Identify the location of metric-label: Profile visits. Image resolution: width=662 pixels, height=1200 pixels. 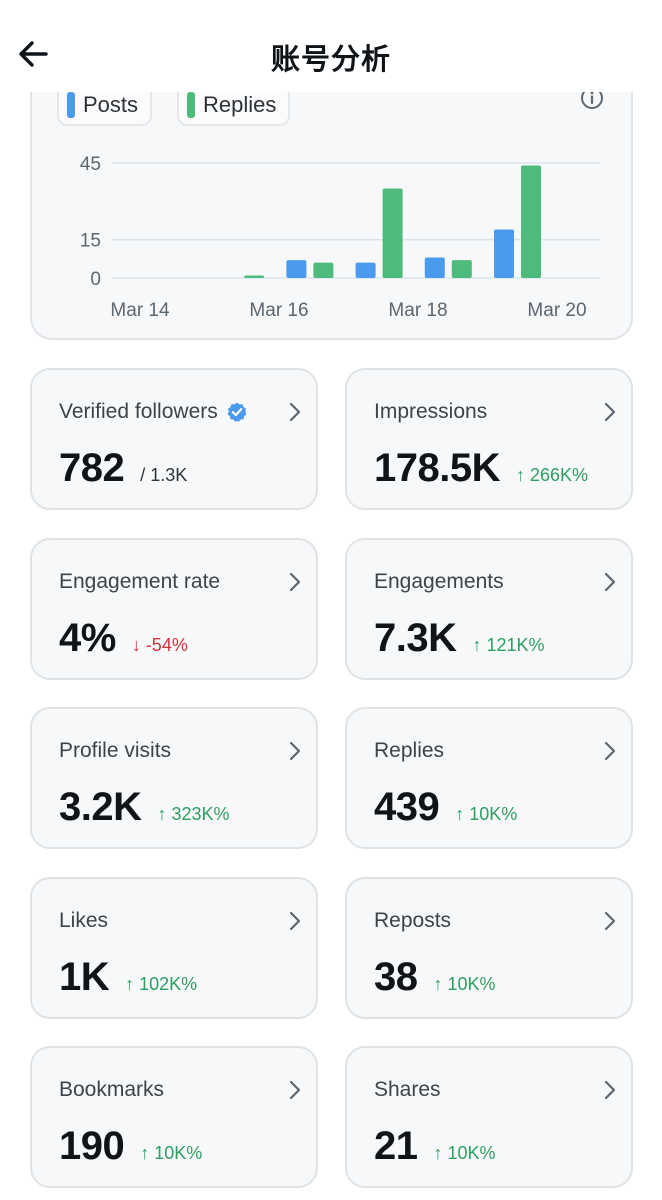
(115, 751).